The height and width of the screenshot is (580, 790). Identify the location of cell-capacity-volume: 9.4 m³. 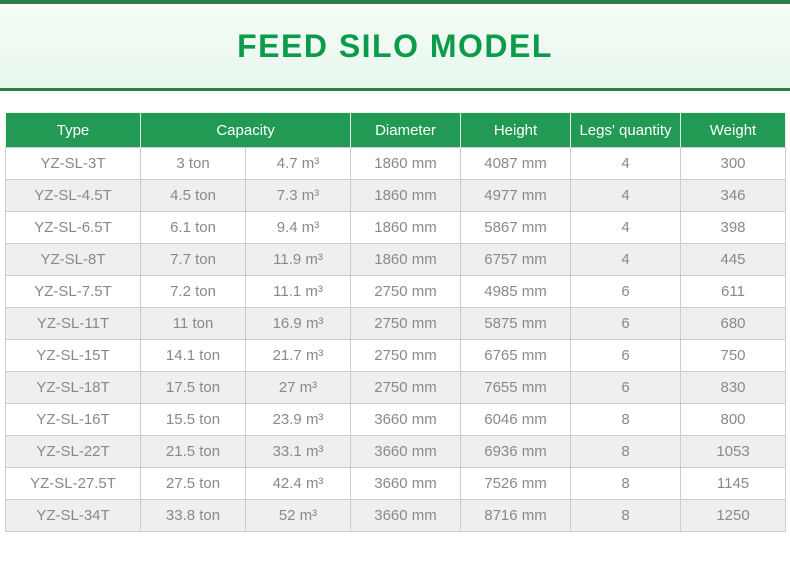
(298, 227).